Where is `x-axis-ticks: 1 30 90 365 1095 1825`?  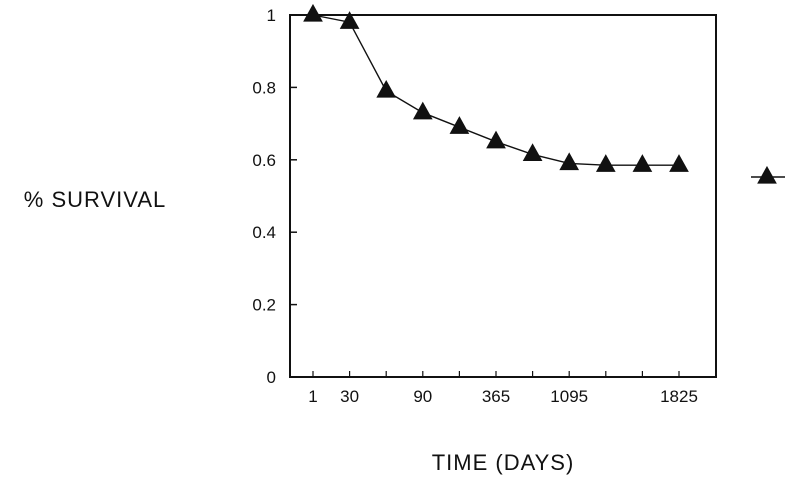 x-axis-ticks: 1 30 90 365 1095 1825 is located at coordinates (503, 388).